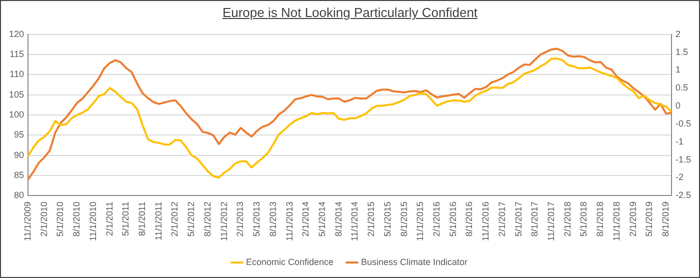  Describe the element at coordinates (681, 87) in the screenshot. I see `y2-tick-label: 0.5` at that location.